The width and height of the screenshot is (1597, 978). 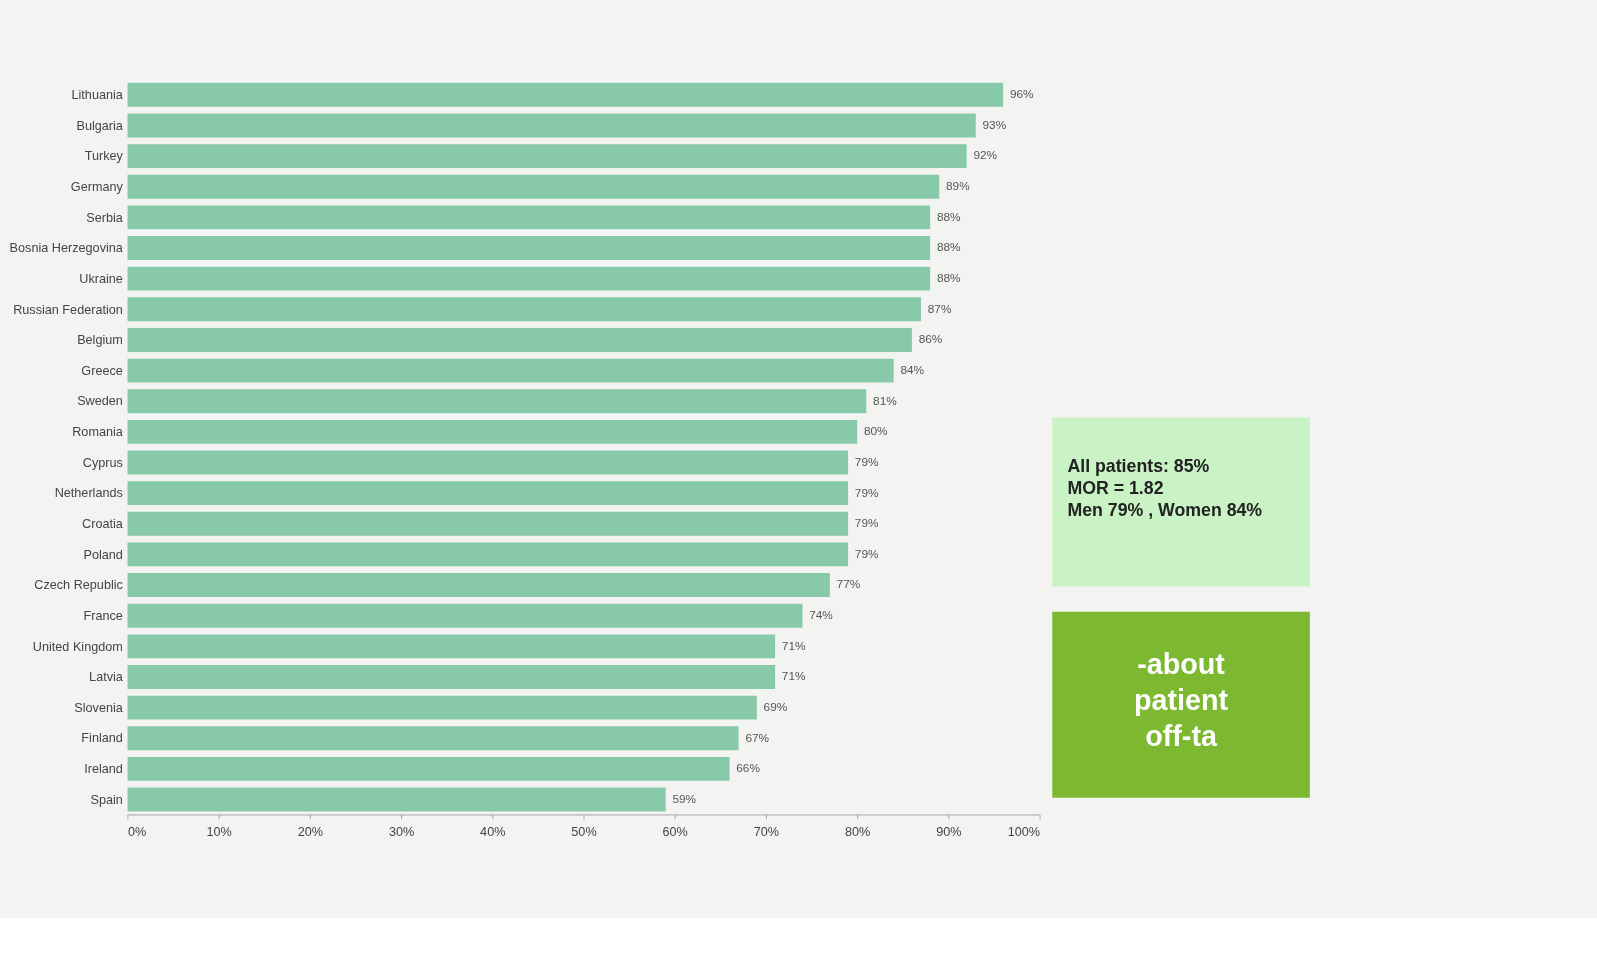 I want to click on text: -about patient off-ta, so click(x=1181, y=699).